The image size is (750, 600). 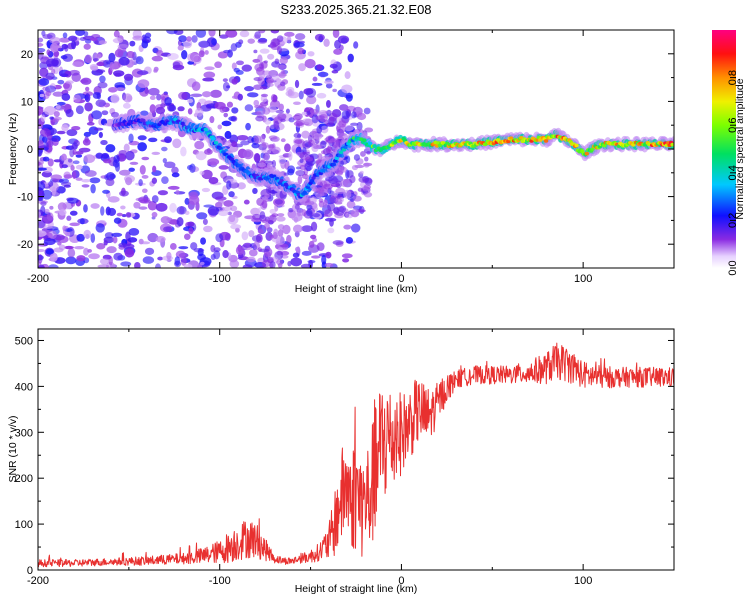 What do you see at coordinates (733, 267) in the screenshot?
I see `colorbar-tick-label: 0.0` at bounding box center [733, 267].